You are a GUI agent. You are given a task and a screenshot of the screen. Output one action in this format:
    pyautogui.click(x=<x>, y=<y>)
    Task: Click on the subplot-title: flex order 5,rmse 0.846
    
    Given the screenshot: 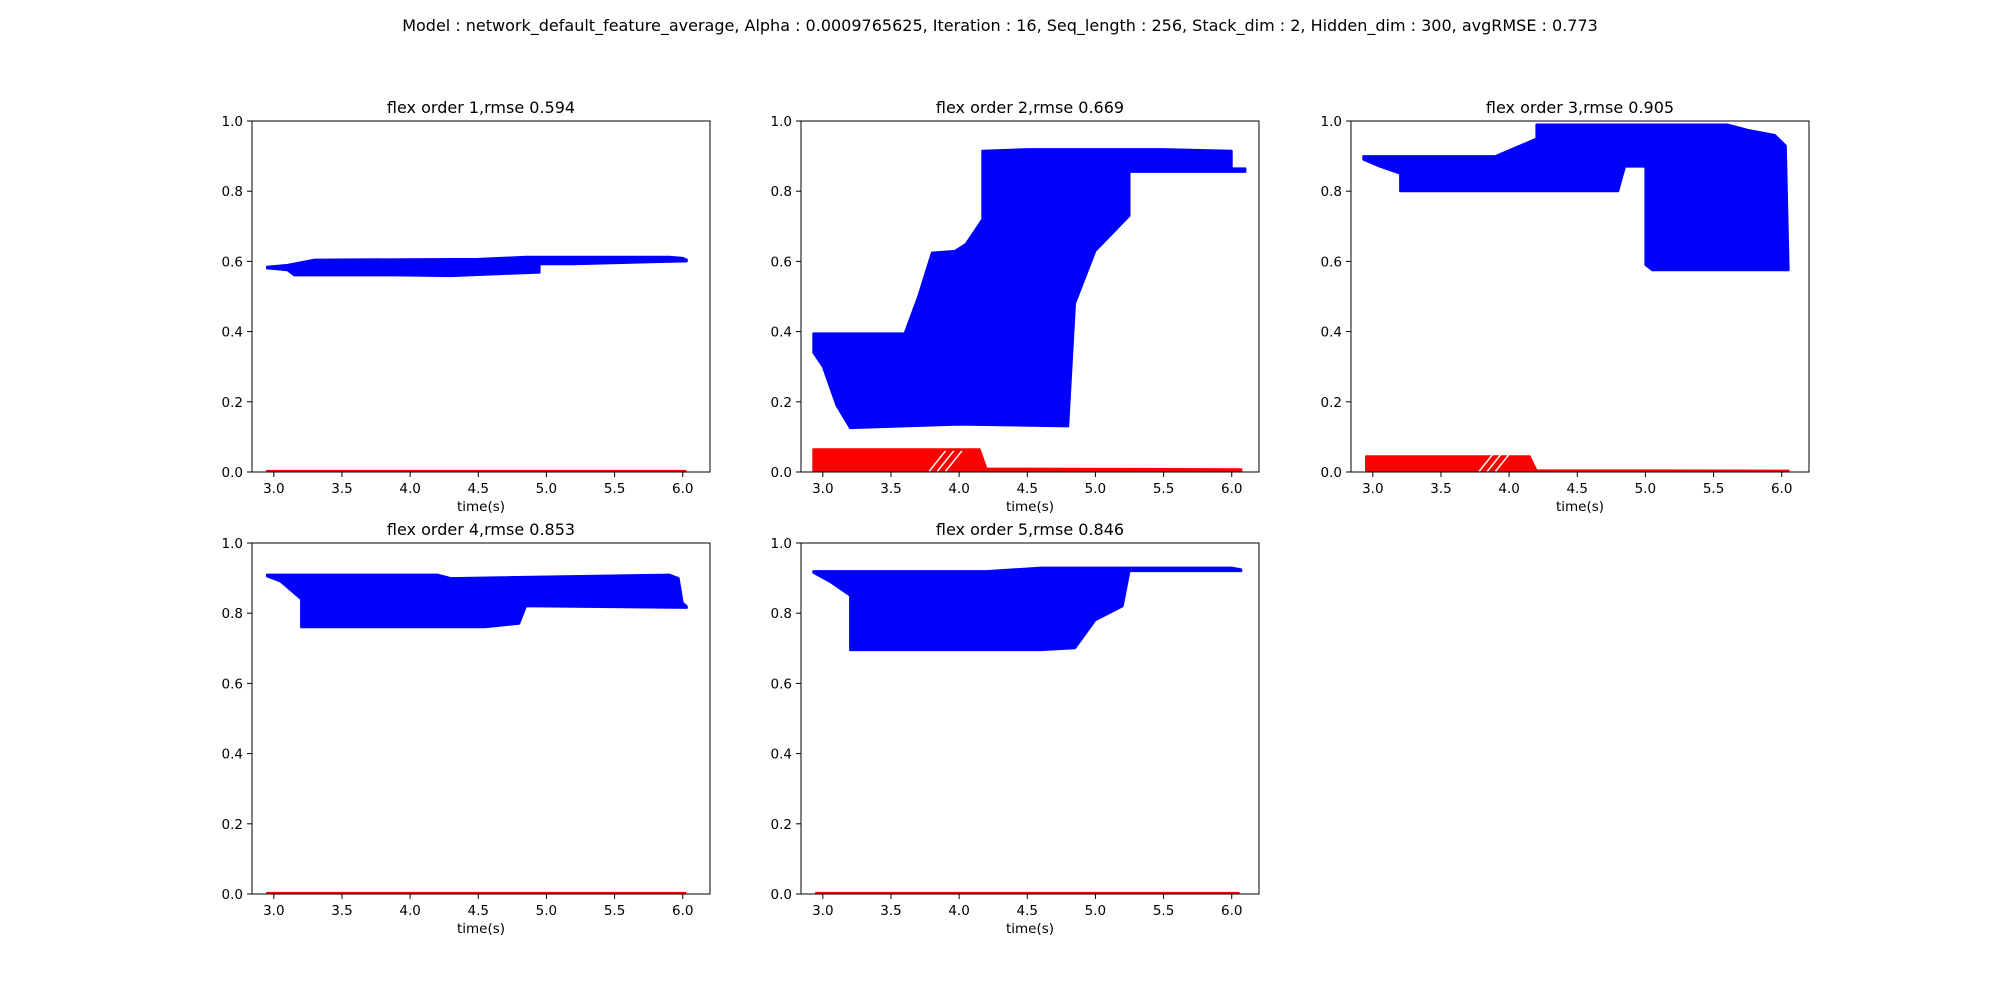 What is the action you would take?
    pyautogui.click(x=1030, y=529)
    